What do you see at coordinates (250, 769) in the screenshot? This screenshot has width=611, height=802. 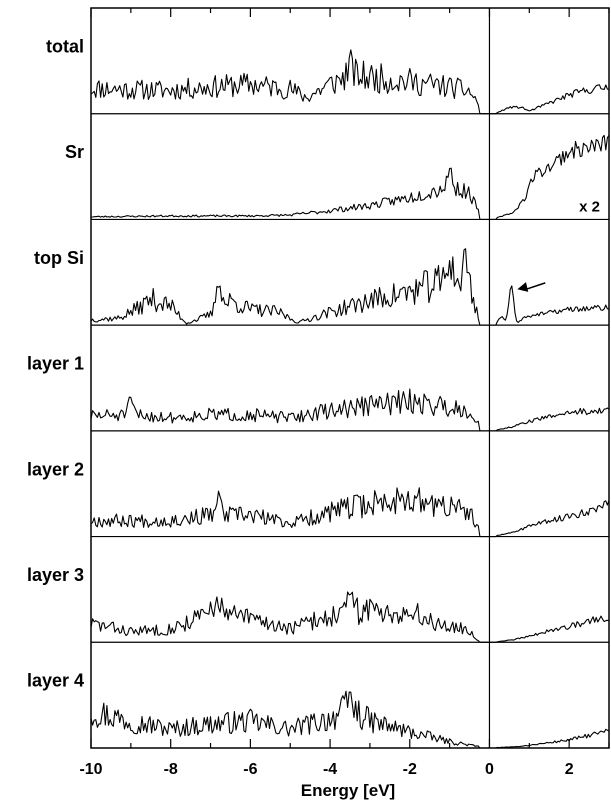 I see `x-tick-label: -6` at bounding box center [250, 769].